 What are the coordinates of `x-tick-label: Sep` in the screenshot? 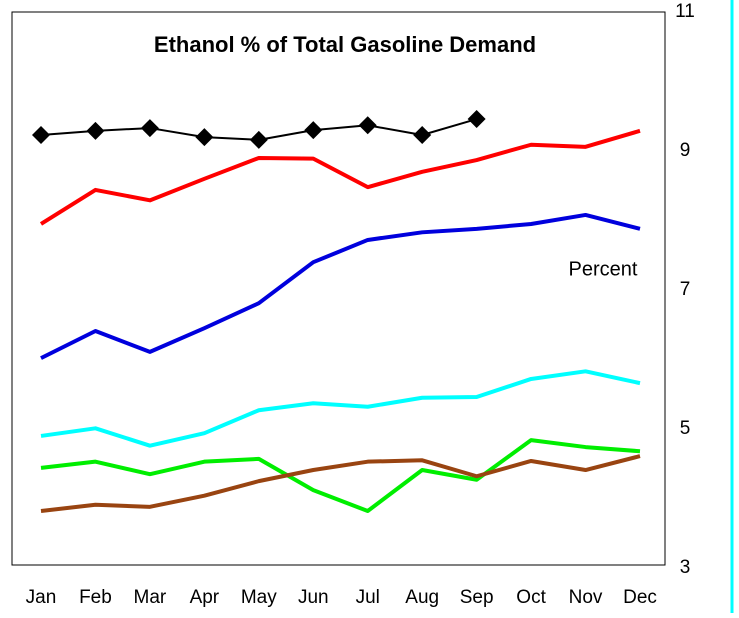 It's located at (477, 597).